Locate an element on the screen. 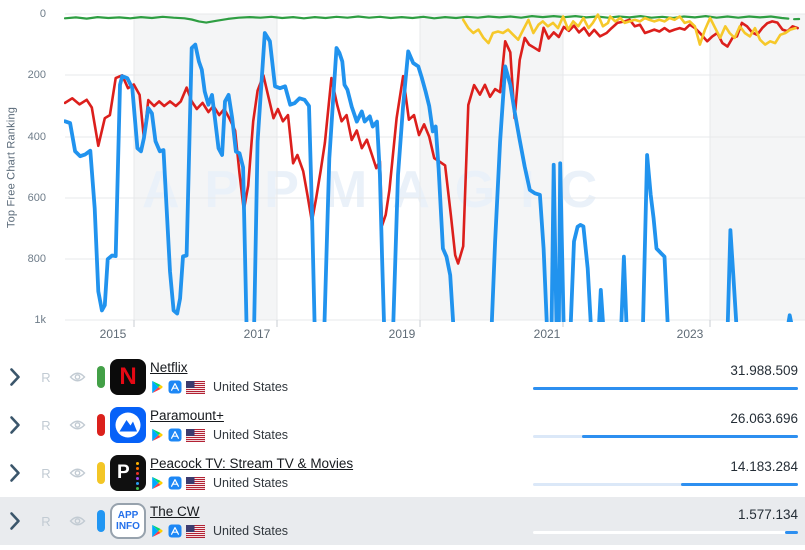 This screenshot has height=550, width=805. y-tick-label: 0 is located at coordinates (42, 14).